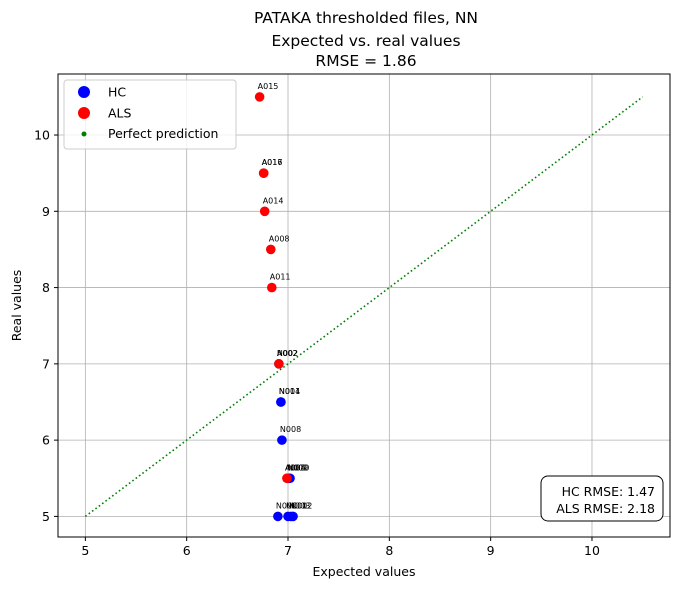  I want to click on hc-rmse-text: HC RMSE: 1.47, so click(608, 491).